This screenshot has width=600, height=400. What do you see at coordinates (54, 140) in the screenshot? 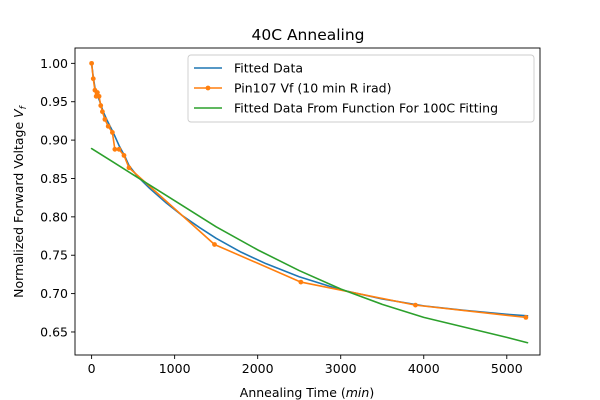
I see `y-tick-label: 0.90` at bounding box center [54, 140].